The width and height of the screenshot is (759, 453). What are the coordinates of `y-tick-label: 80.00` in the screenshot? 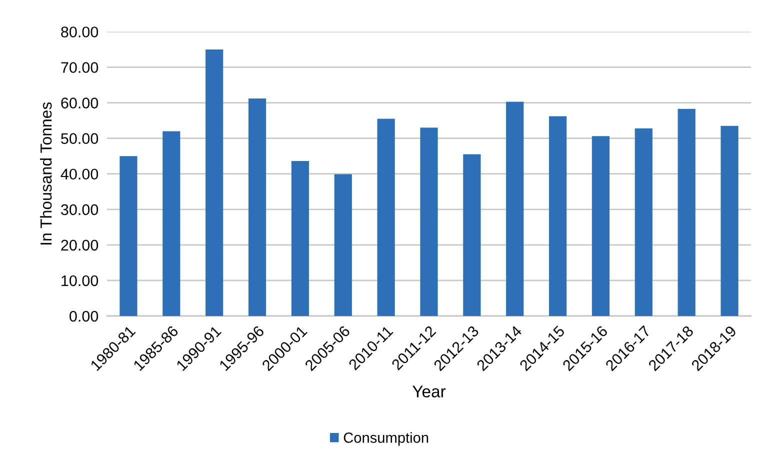 It's located at (79, 32).